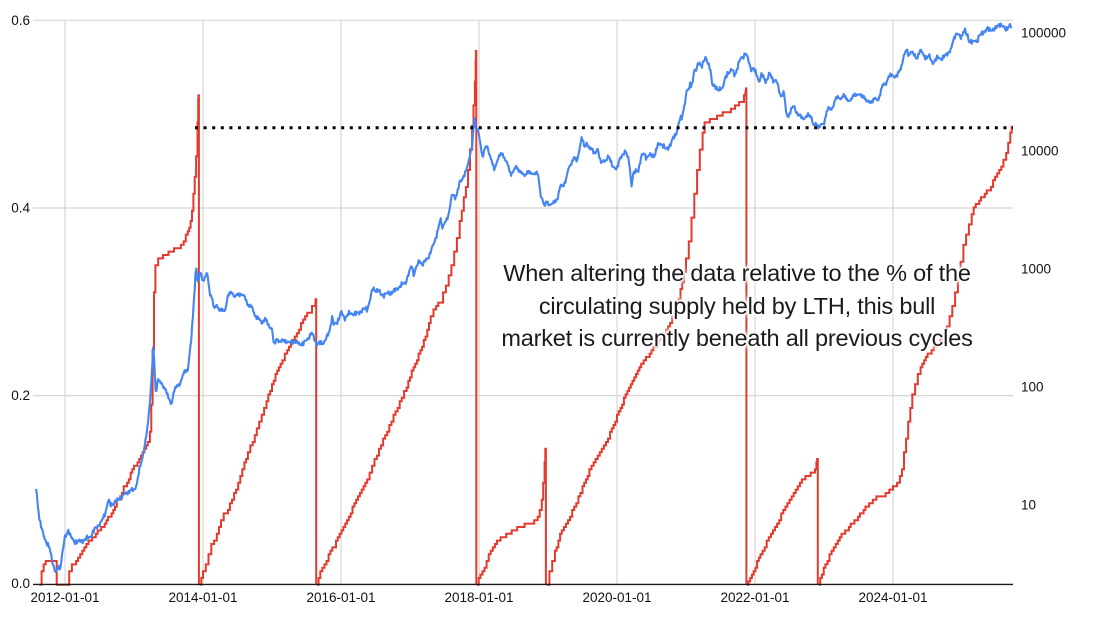 The height and width of the screenshot is (618, 1100). I want to click on right-axis-tick-label: 1000, so click(1036, 268).